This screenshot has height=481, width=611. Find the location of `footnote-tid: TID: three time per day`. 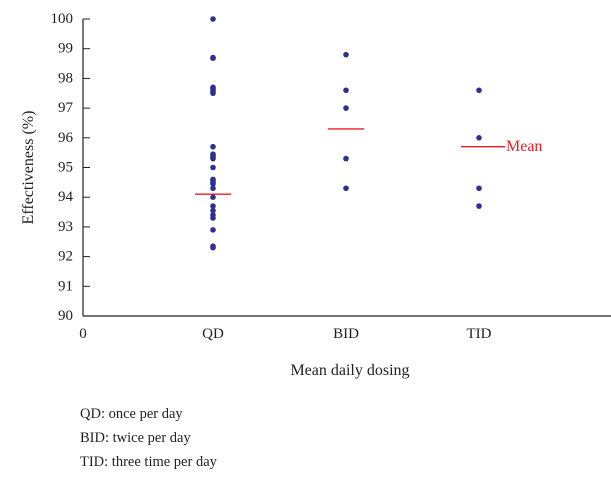

footnote-tid: TID: three time per day is located at coordinates (148, 462).